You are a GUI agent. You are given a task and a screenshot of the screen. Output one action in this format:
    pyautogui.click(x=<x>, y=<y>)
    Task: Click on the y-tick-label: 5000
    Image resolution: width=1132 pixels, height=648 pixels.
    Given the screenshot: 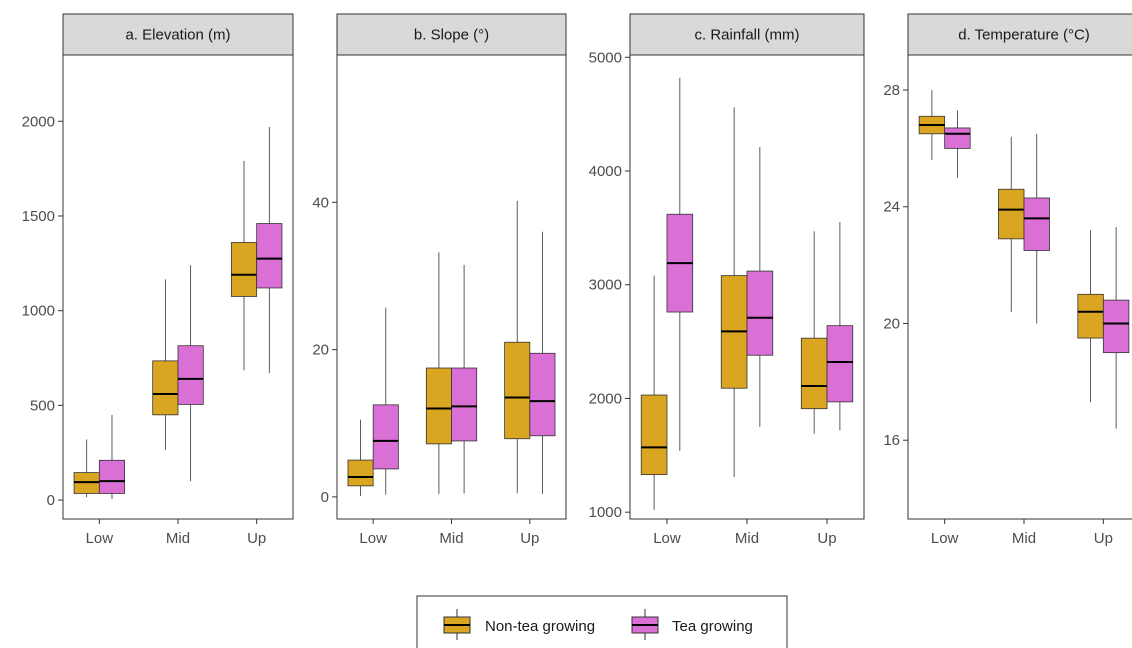 What is the action you would take?
    pyautogui.click(x=605, y=57)
    